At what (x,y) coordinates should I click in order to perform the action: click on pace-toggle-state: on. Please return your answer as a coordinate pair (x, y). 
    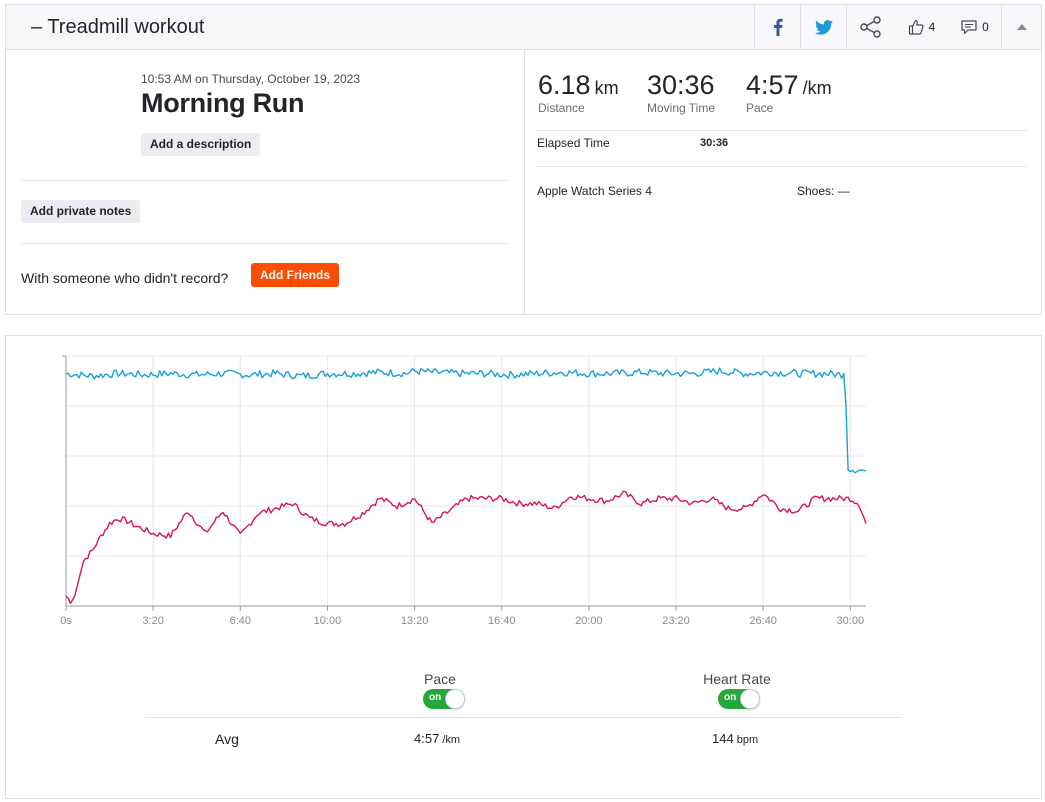
    Looking at the image, I should click on (435, 697).